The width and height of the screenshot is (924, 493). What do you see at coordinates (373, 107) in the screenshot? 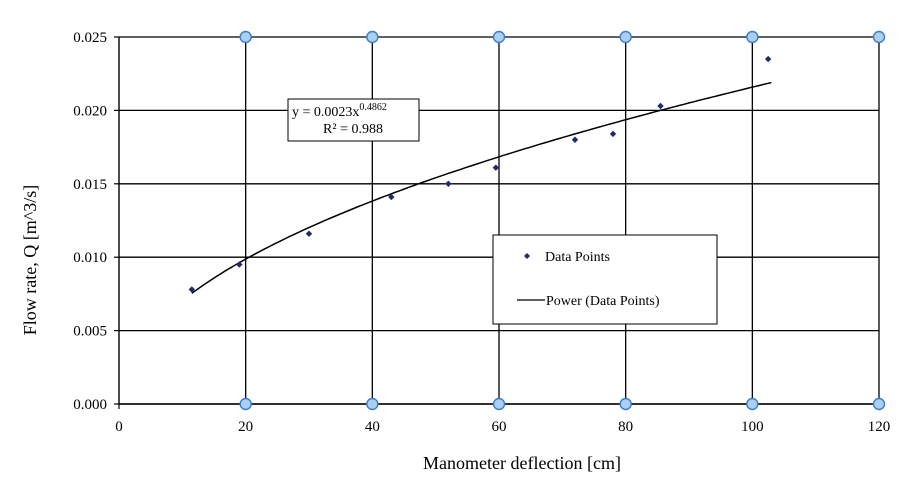
I see `equation-exponent: 0.4862` at bounding box center [373, 107].